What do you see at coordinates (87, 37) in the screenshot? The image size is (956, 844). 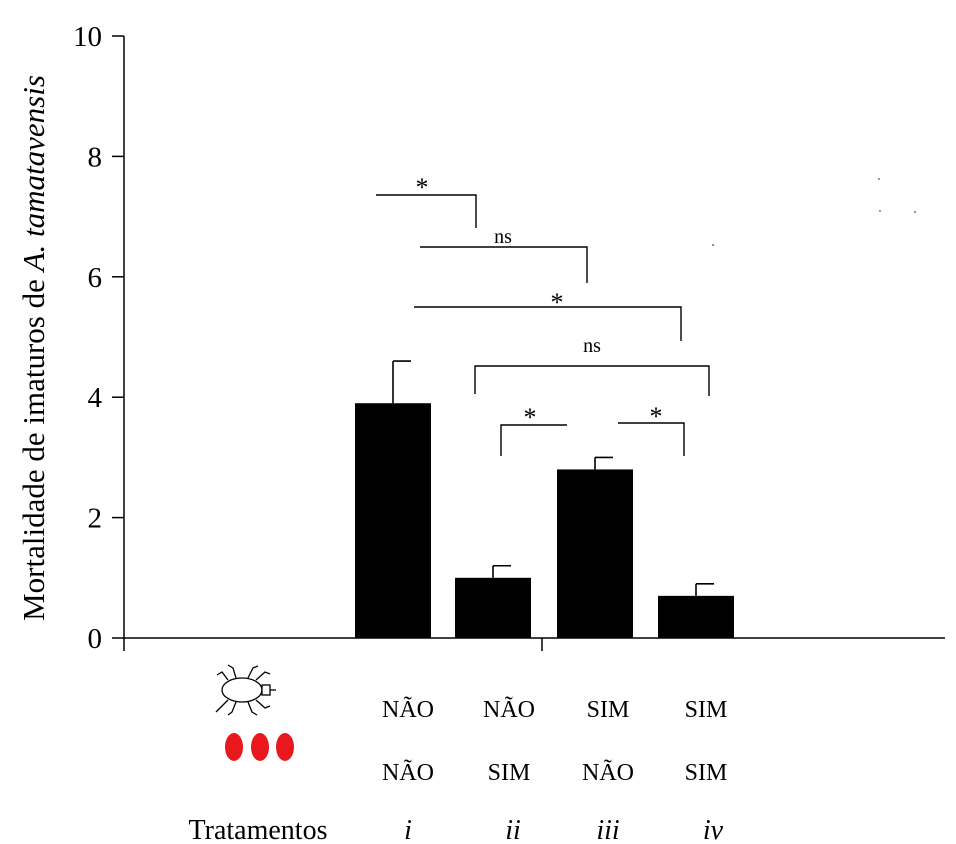 I see `y-tick-label: 10` at bounding box center [87, 37].